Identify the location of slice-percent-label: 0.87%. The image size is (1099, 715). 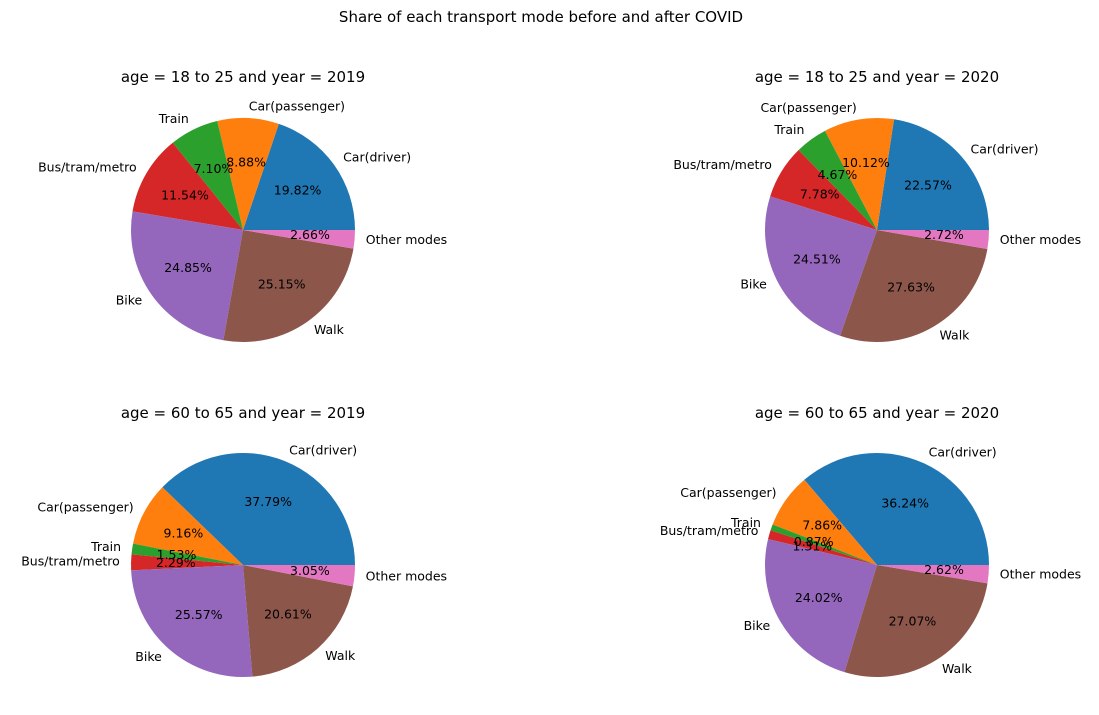
(814, 541).